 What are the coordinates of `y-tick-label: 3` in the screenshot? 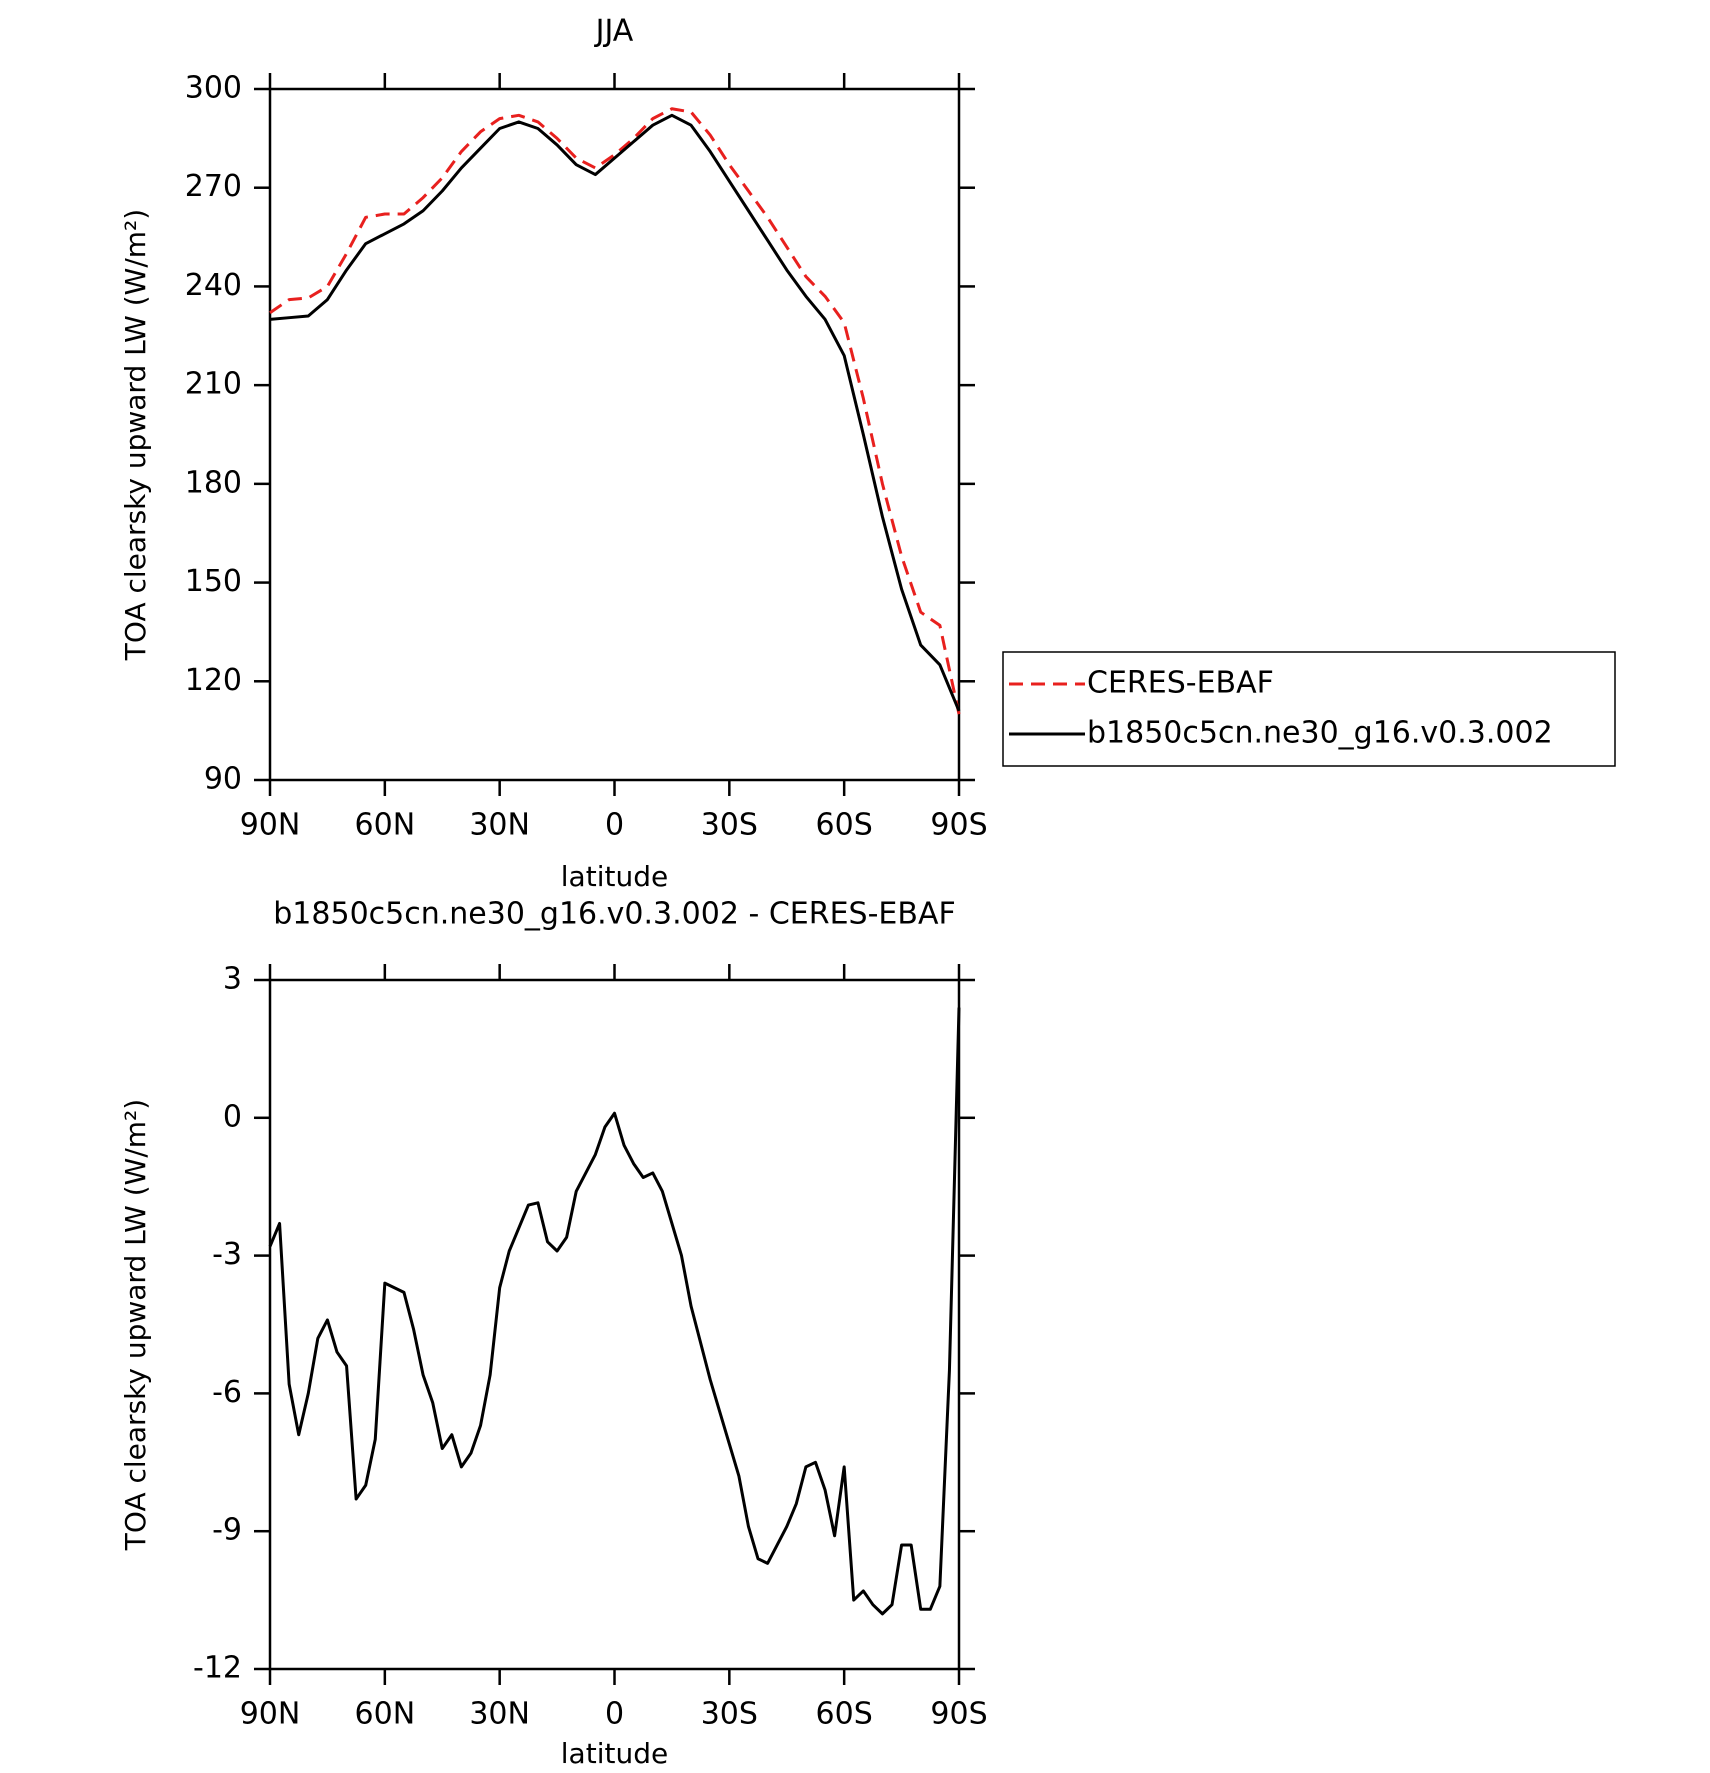 It's located at (232, 979).